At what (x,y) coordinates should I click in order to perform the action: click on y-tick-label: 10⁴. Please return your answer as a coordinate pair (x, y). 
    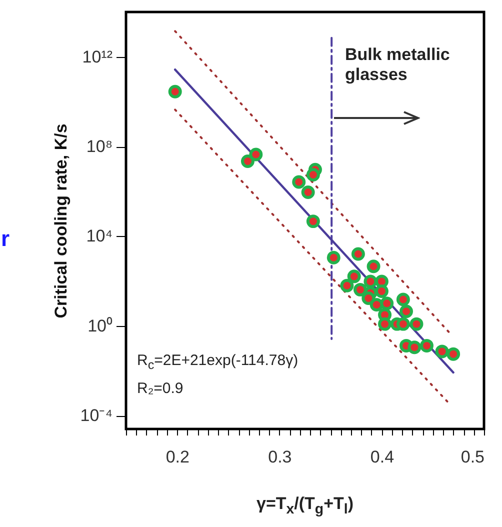
    Looking at the image, I should click on (99, 236).